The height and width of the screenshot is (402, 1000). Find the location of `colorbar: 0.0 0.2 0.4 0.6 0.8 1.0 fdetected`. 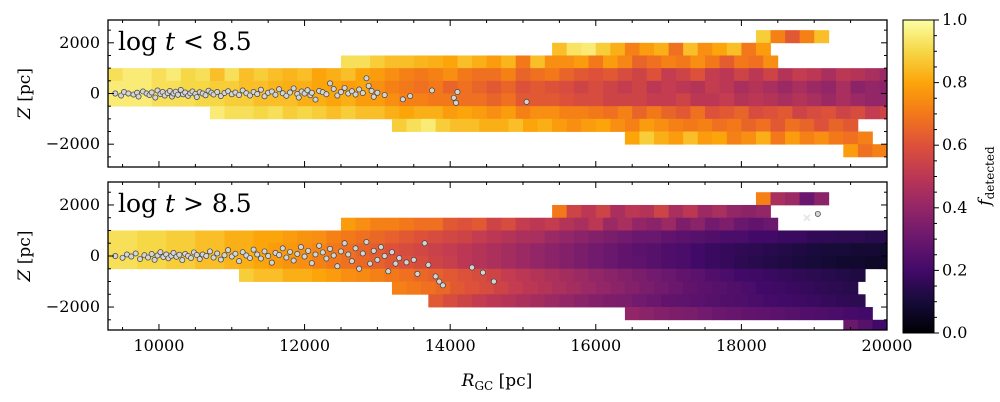

colorbar: 0.0 0.2 0.4 0.6 0.8 1.0 fdetected is located at coordinates (949, 176).